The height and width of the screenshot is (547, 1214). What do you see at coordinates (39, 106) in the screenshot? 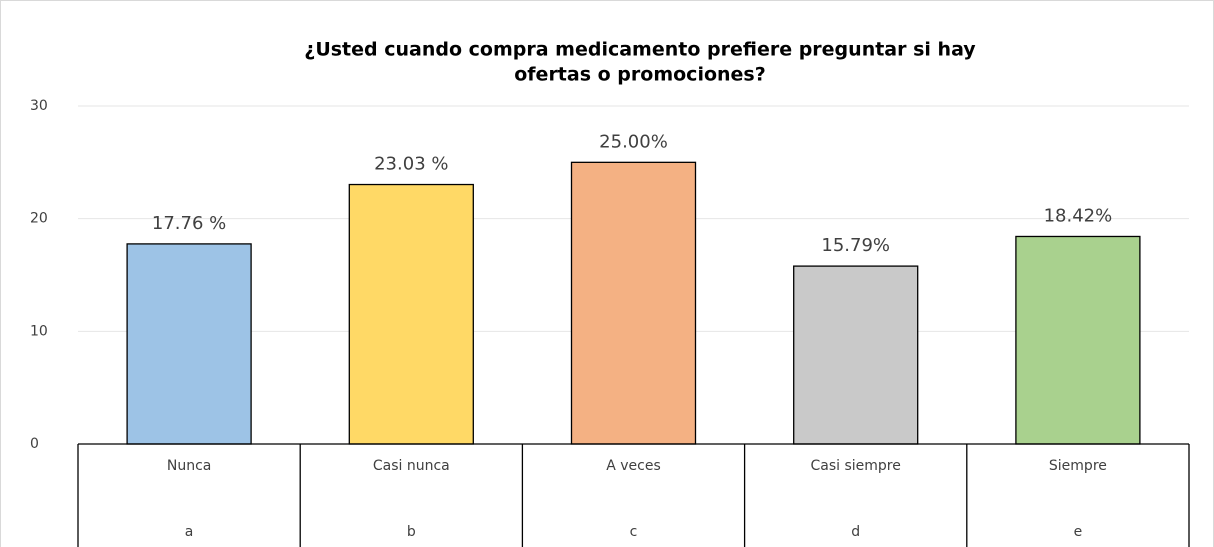
I see `y-tick-label: 30` at bounding box center [39, 106].